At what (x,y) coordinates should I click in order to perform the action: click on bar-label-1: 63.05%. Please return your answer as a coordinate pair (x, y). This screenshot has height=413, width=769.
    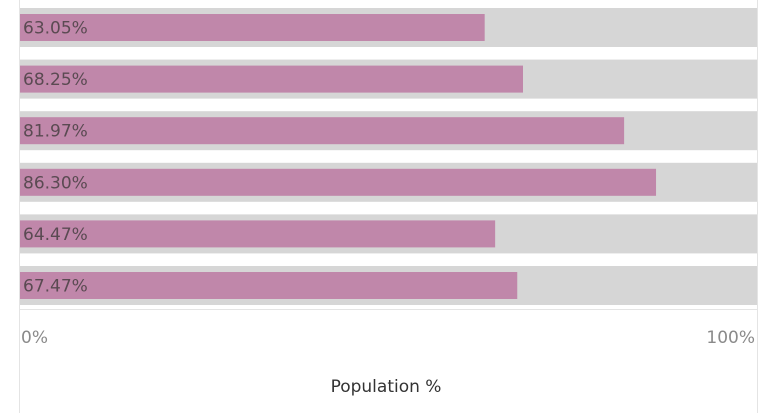
    Looking at the image, I should click on (55, 29).